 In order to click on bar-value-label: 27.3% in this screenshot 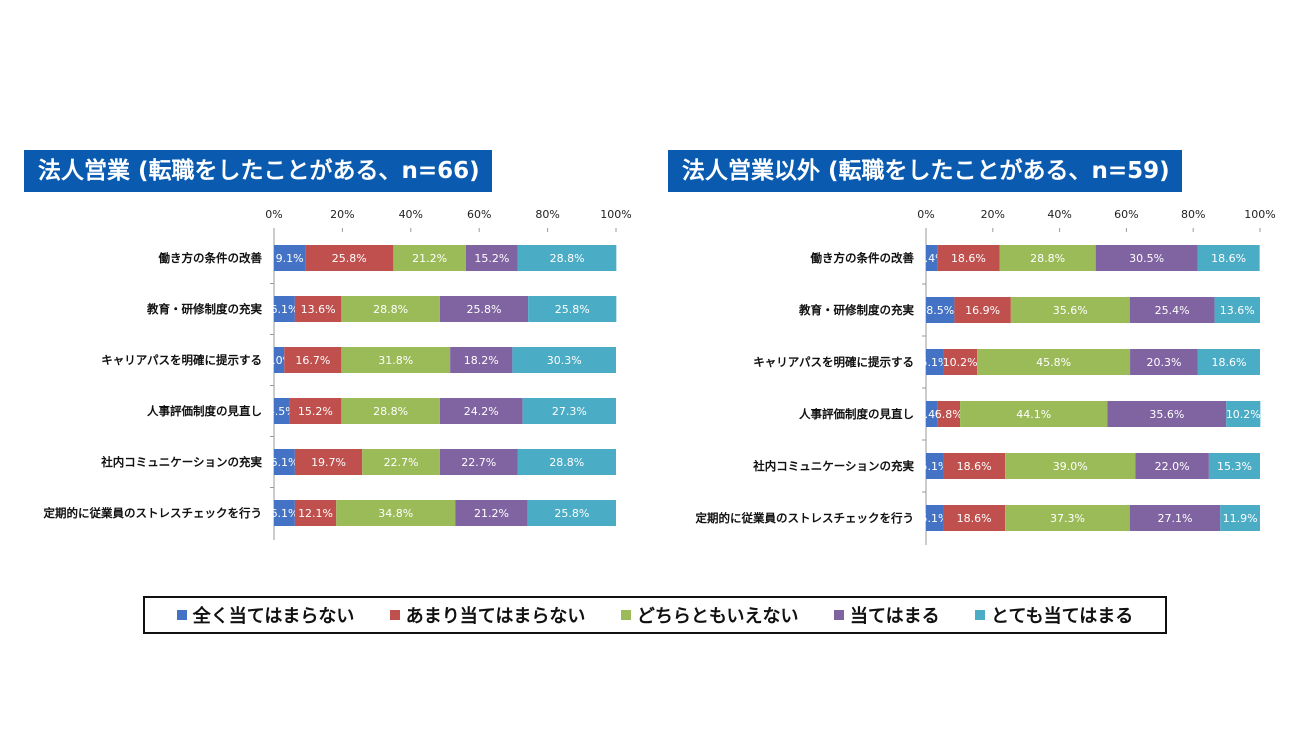, I will do `click(569, 411)`.